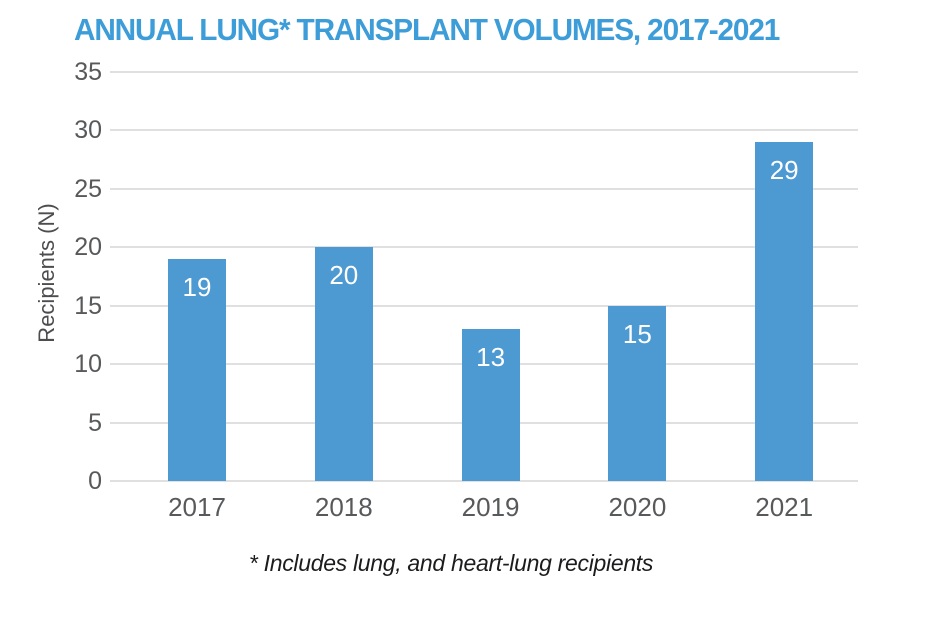 This screenshot has width=930, height=626. Describe the element at coordinates (343, 364) in the screenshot. I see `bar-2018: 20` at that location.